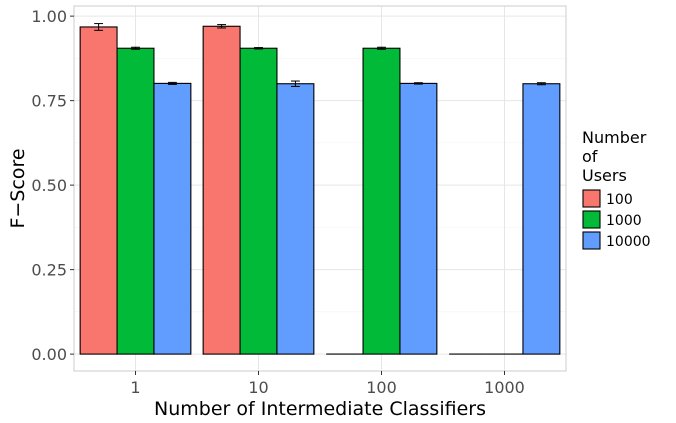 This screenshot has height=423, width=676. Describe the element at coordinates (320, 409) in the screenshot. I see `x-axis-title: Number of Intermediate Classifiers` at that location.